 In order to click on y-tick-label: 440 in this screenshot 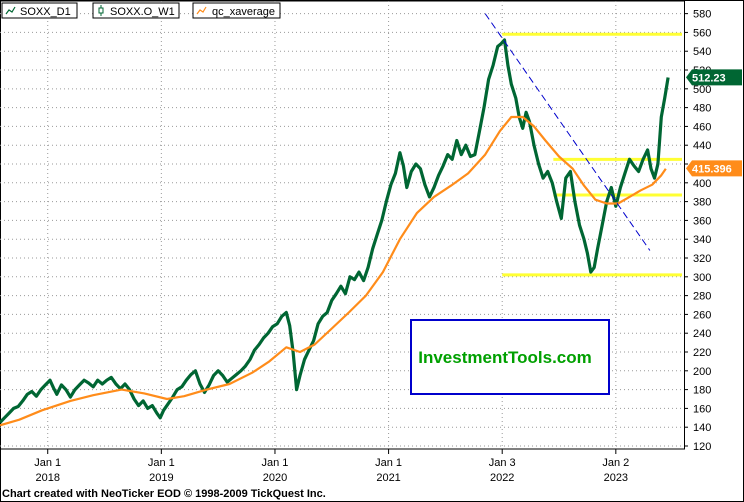, I will do `click(702, 146)`.